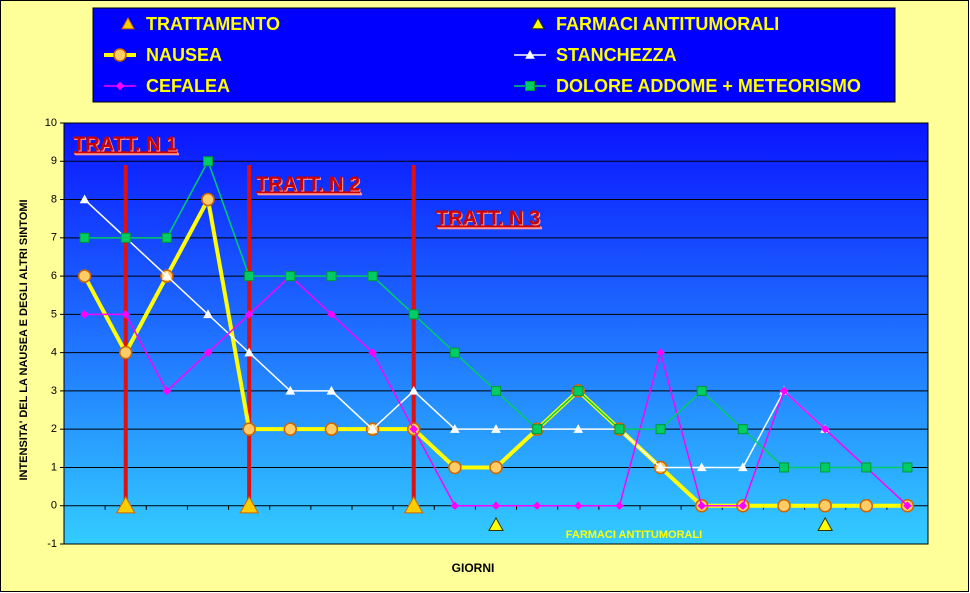  What do you see at coordinates (54, 276) in the screenshot?
I see `y-tick-label: 6` at bounding box center [54, 276].